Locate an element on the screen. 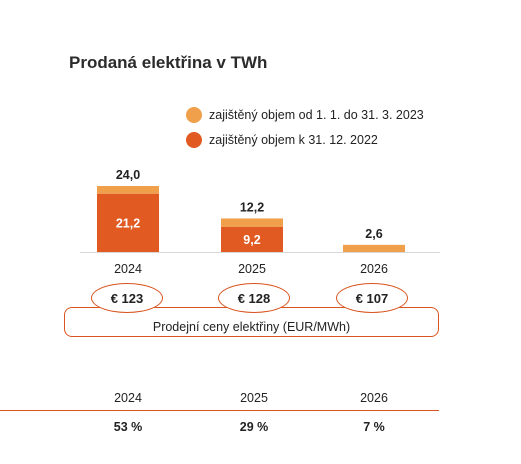  bar-inner-label: 21,2 is located at coordinates (128, 223).